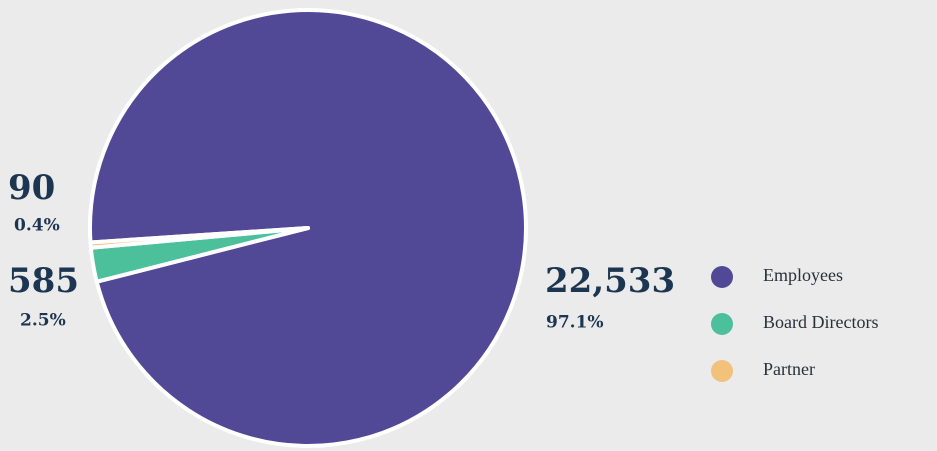 This screenshot has height=451, width=937. Describe the element at coordinates (37, 226) in the screenshot. I see `percent-label: 0.4%` at that location.